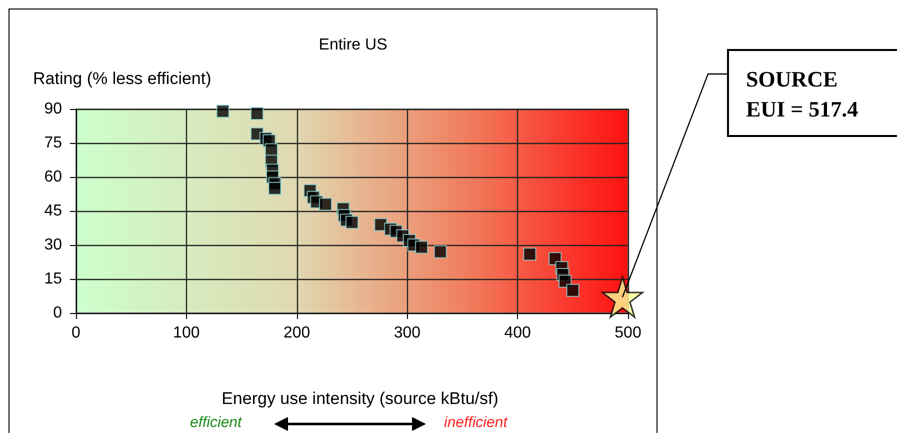 This screenshot has width=905, height=441. What do you see at coordinates (628, 333) in the screenshot?
I see `x-tick-label: 500` at bounding box center [628, 333].